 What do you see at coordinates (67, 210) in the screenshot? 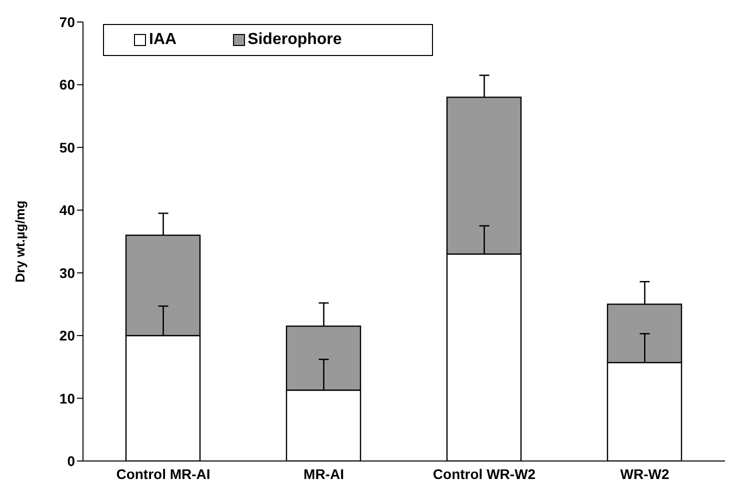
I see `y-tick-label: 40` at bounding box center [67, 210].